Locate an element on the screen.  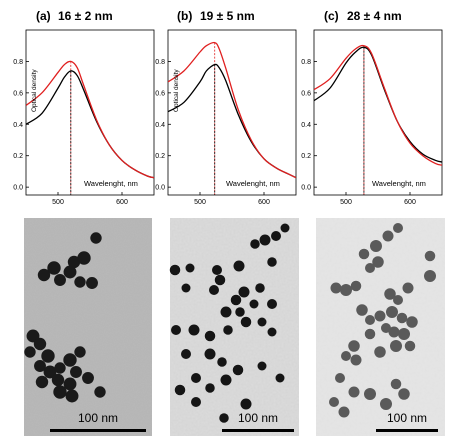
micrograph-a: 100 nm is located at coordinates (88, 327).